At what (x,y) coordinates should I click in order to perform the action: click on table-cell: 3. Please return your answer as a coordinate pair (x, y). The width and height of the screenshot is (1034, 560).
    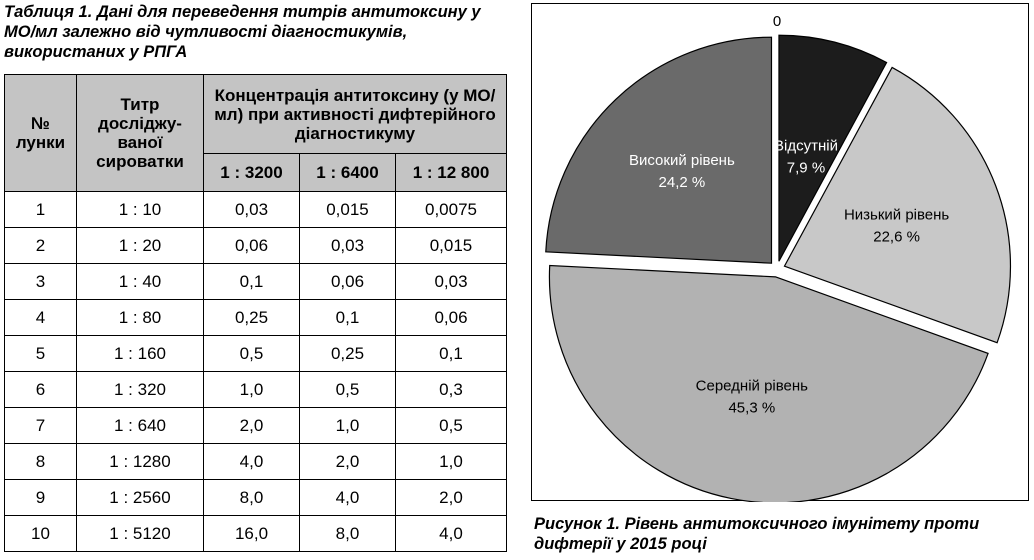
    Looking at the image, I should click on (40, 281).